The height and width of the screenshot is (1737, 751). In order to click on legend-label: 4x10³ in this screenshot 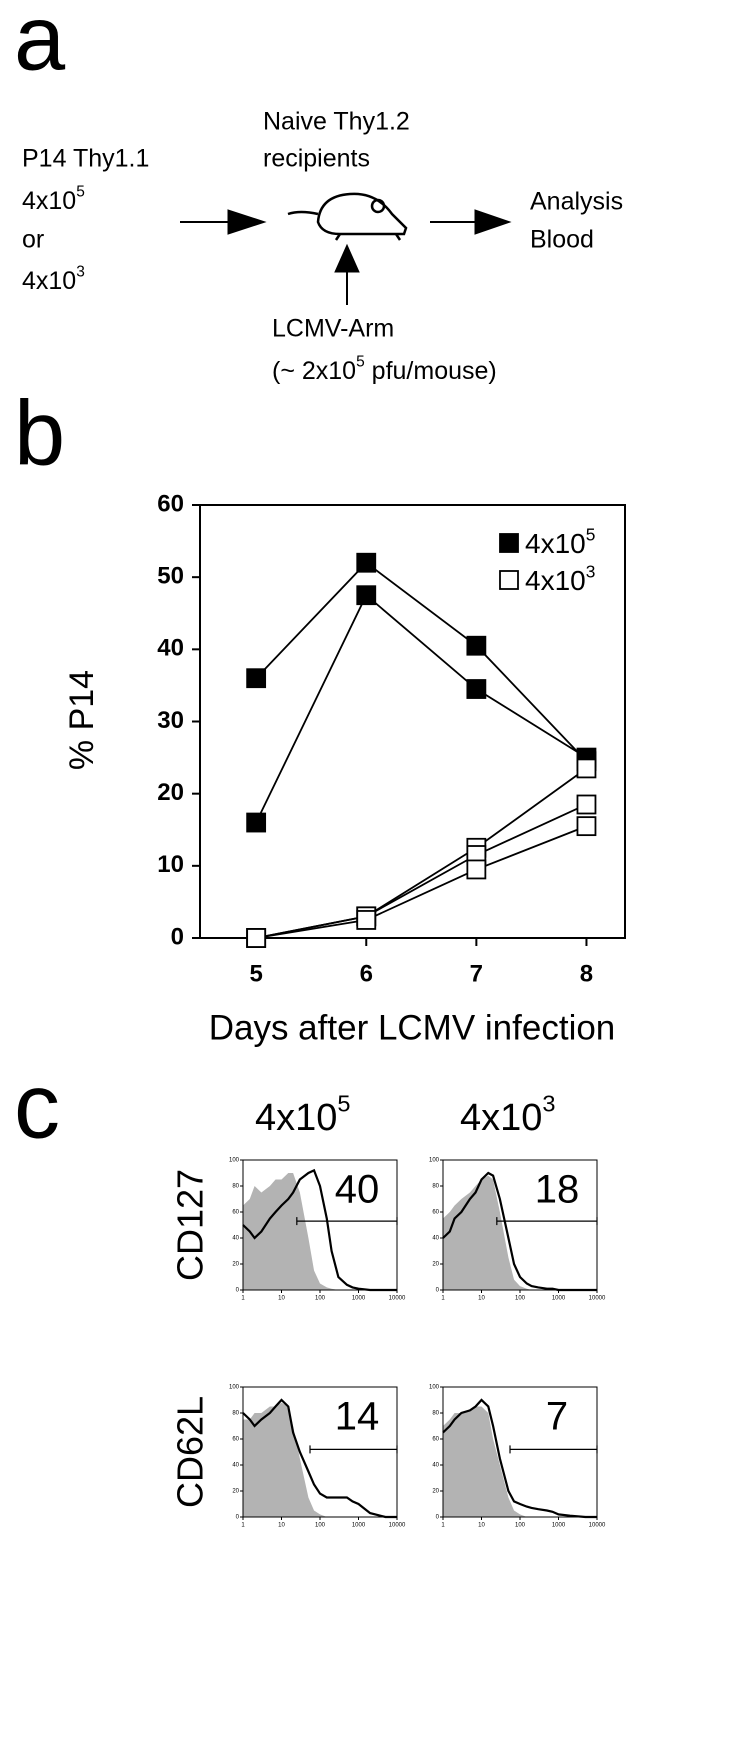, I will do `click(560, 578)`.